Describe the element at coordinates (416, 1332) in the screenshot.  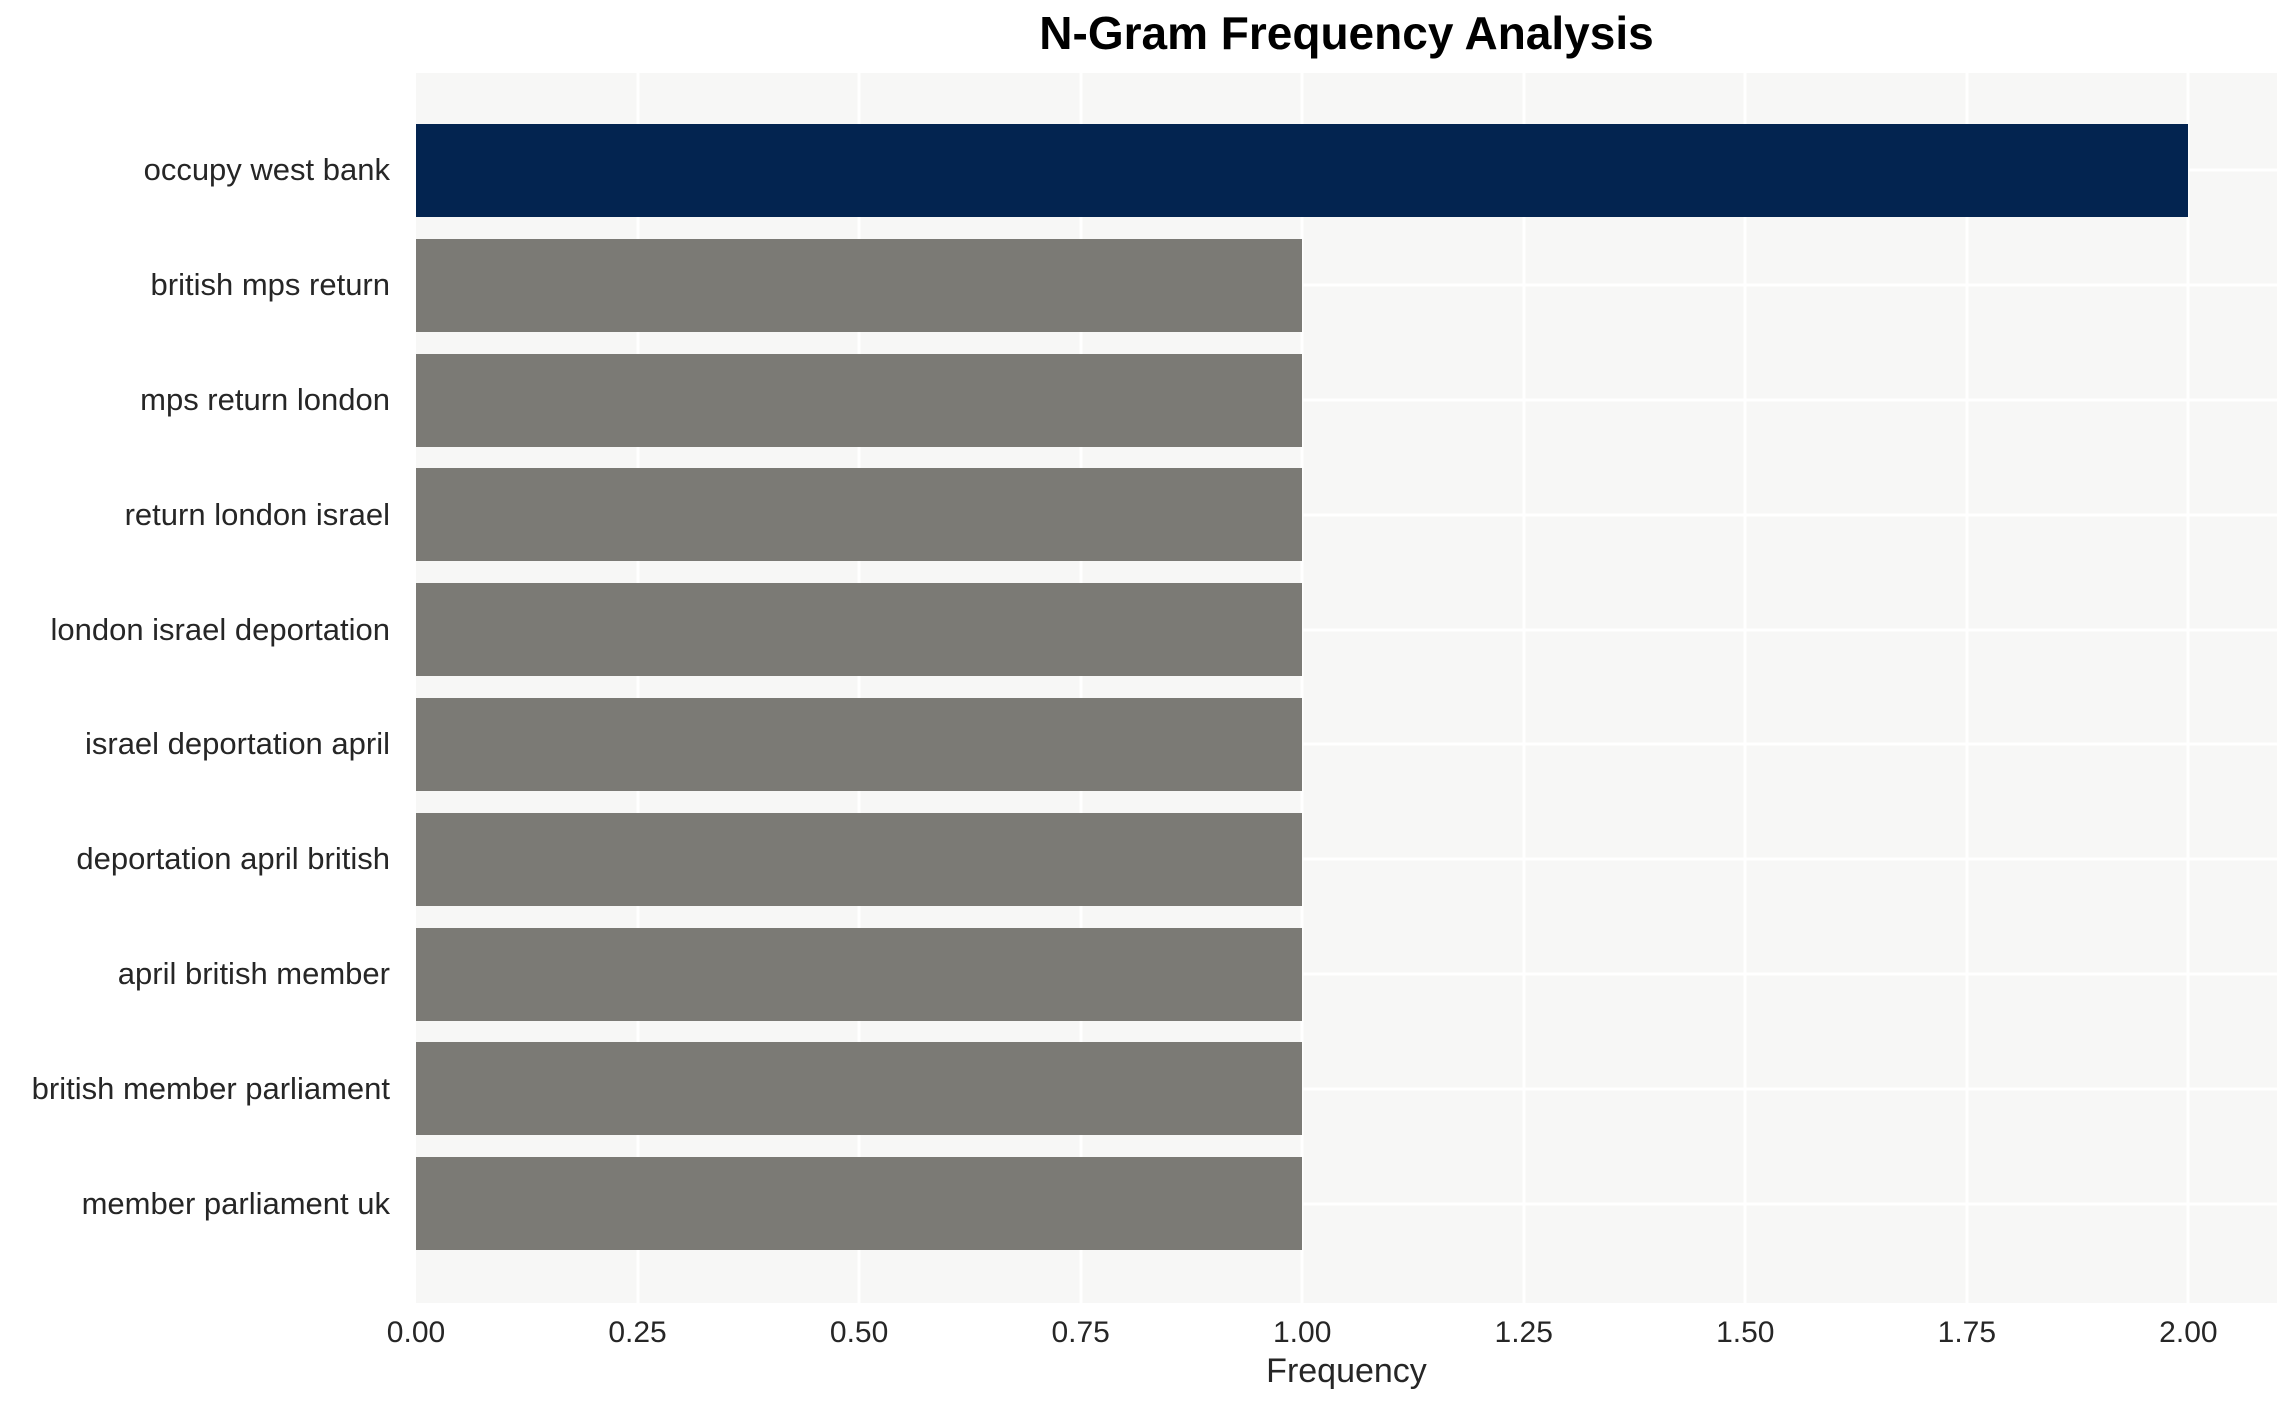
I see `x-tick-label: 0.00` at that location.